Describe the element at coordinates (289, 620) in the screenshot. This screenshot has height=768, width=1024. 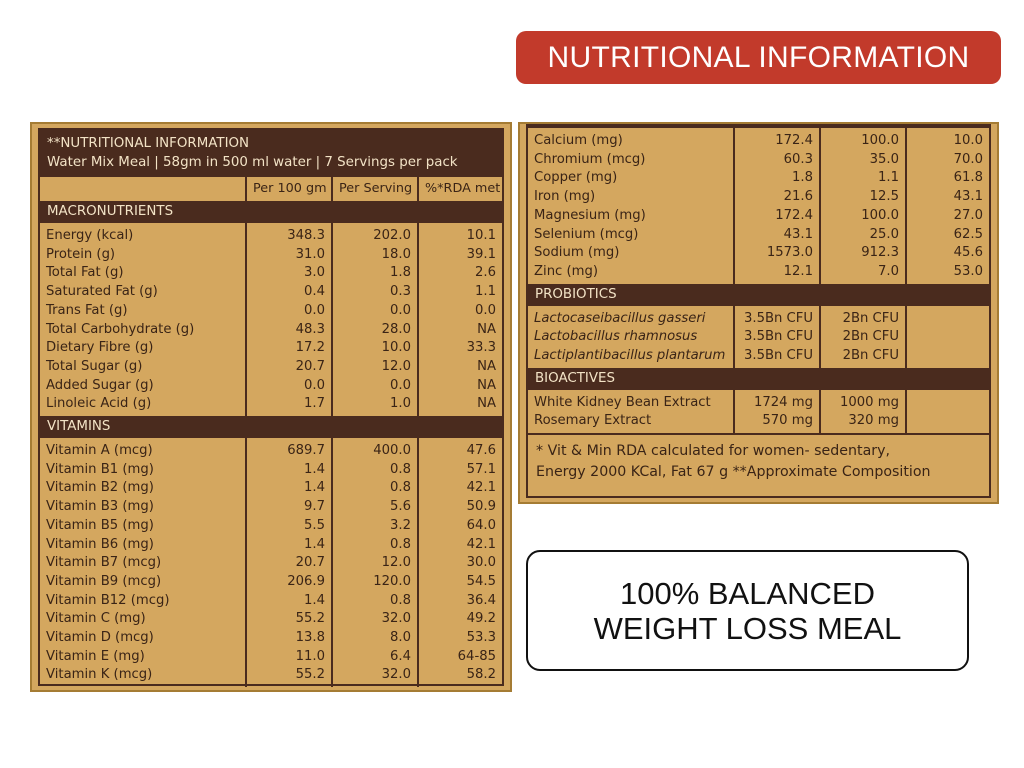
I see `nutrient-value: 55.2` at that location.